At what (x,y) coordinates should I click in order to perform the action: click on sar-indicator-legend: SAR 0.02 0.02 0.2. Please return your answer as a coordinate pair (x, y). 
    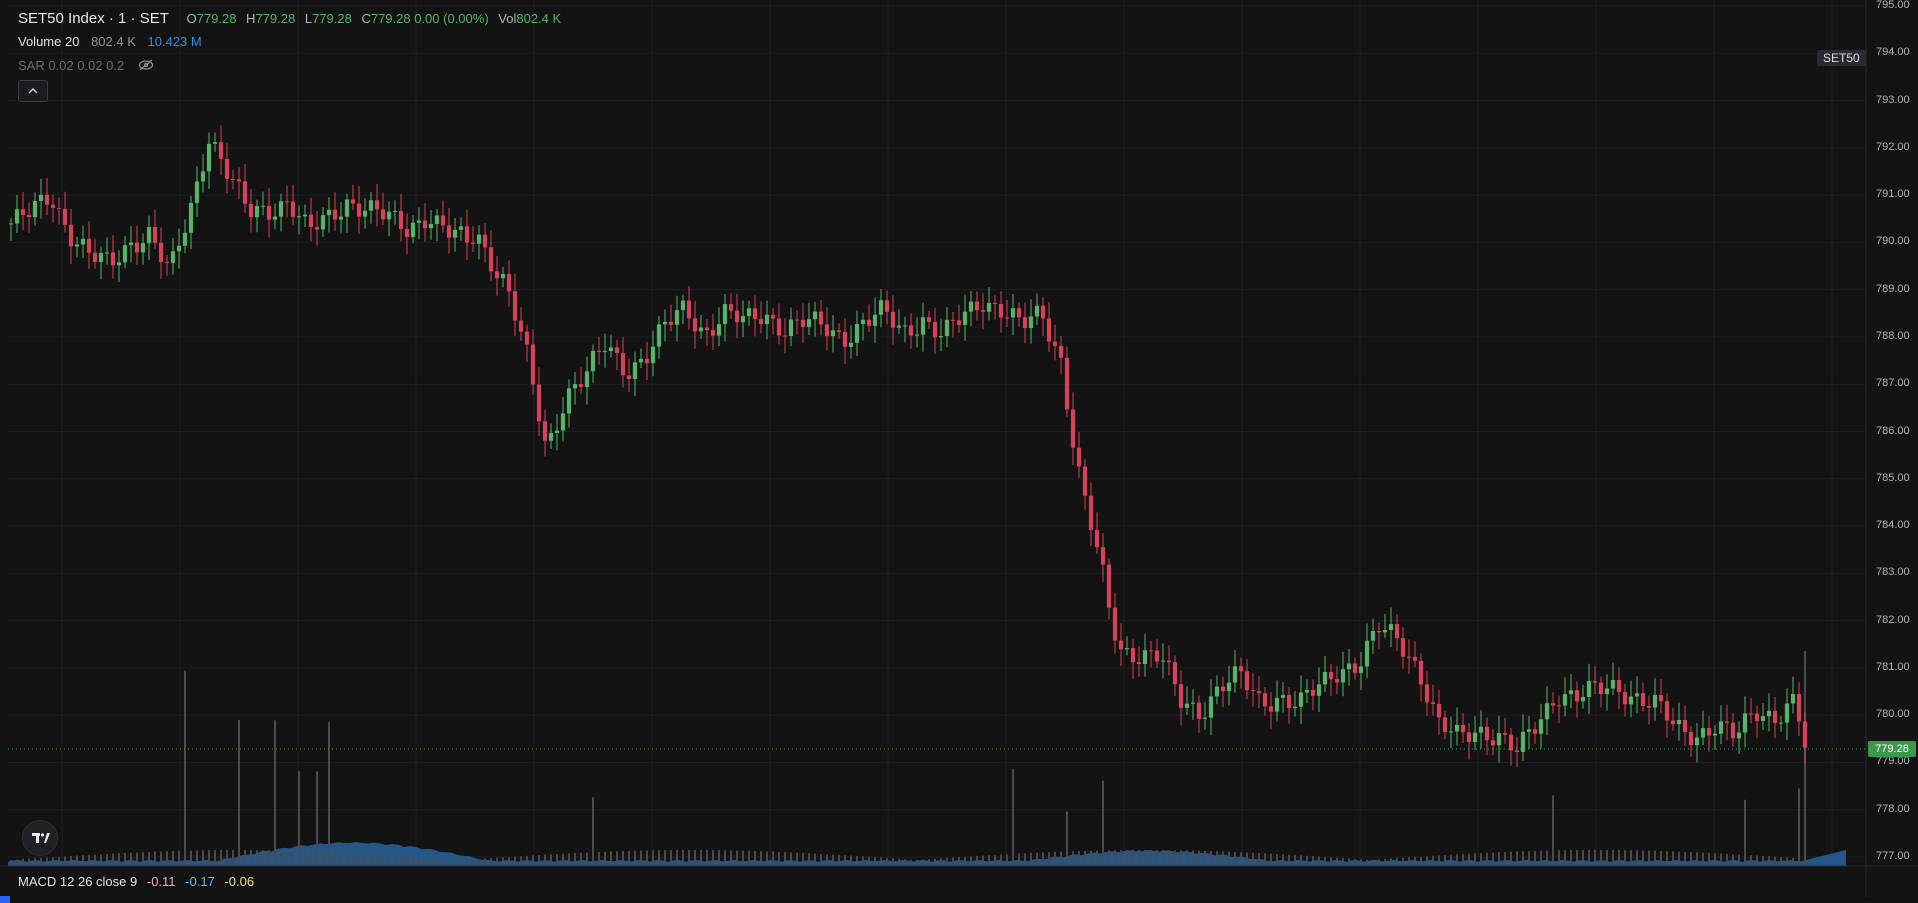
    Looking at the image, I should click on (86, 66).